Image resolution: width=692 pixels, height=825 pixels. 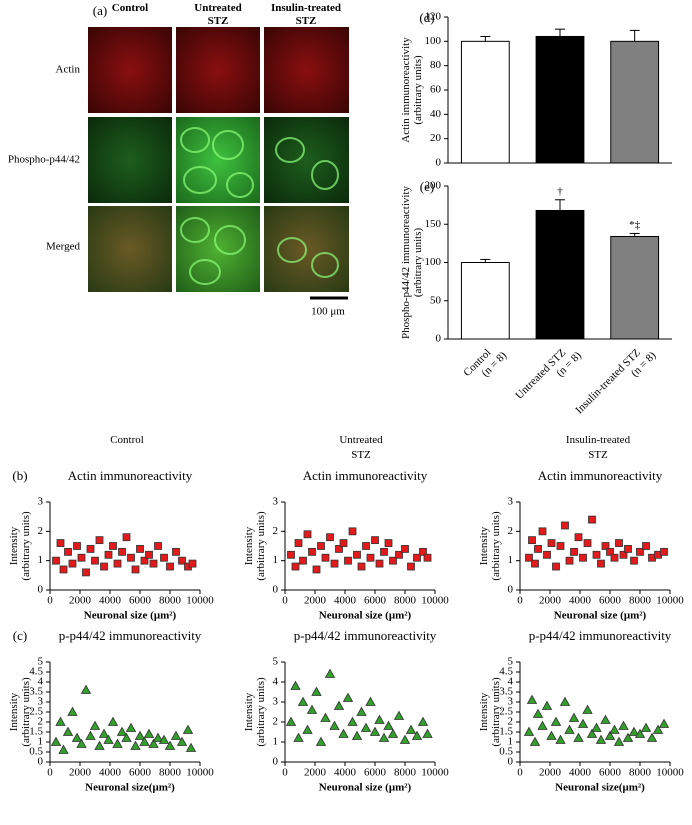 I want to click on micrographs, so click(x=218, y=163).